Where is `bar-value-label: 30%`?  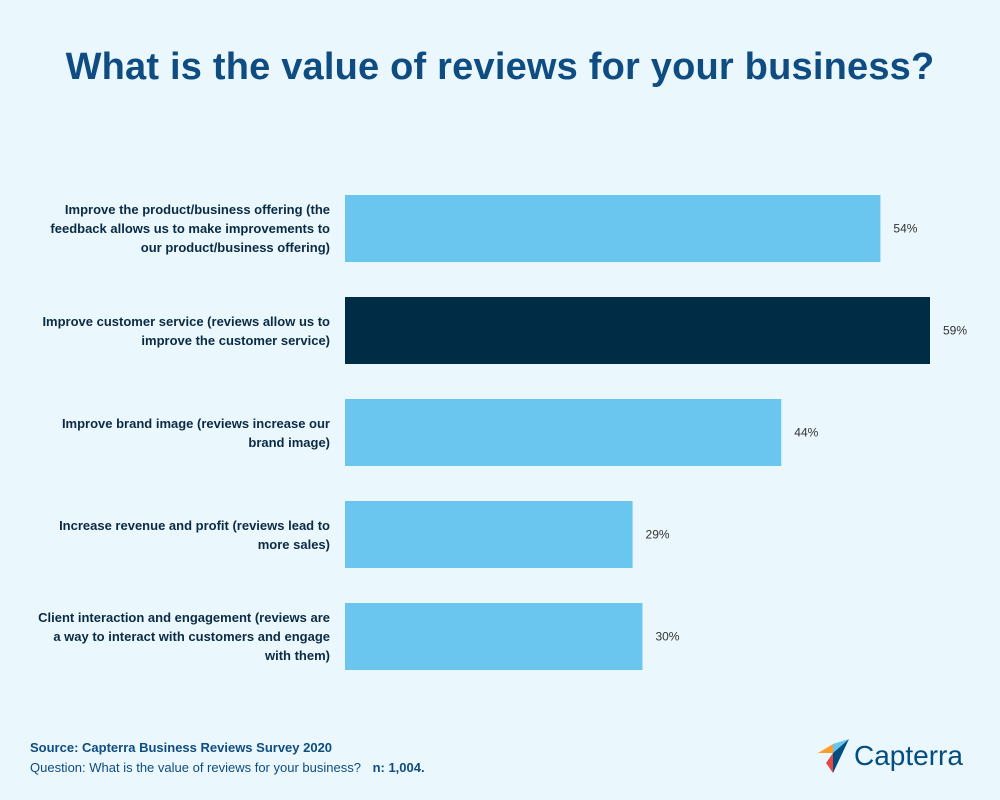 bar-value-label: 30% is located at coordinates (667, 637).